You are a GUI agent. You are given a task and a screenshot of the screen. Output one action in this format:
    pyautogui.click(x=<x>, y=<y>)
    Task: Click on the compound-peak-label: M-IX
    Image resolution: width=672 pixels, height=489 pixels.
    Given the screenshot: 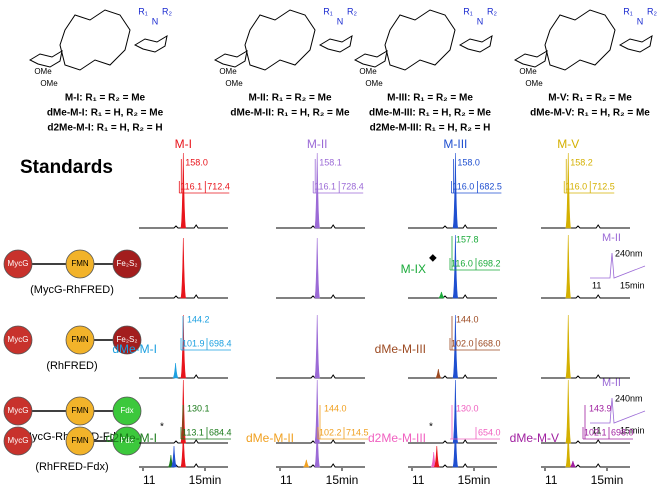 What is the action you would take?
    pyautogui.click(x=413, y=269)
    